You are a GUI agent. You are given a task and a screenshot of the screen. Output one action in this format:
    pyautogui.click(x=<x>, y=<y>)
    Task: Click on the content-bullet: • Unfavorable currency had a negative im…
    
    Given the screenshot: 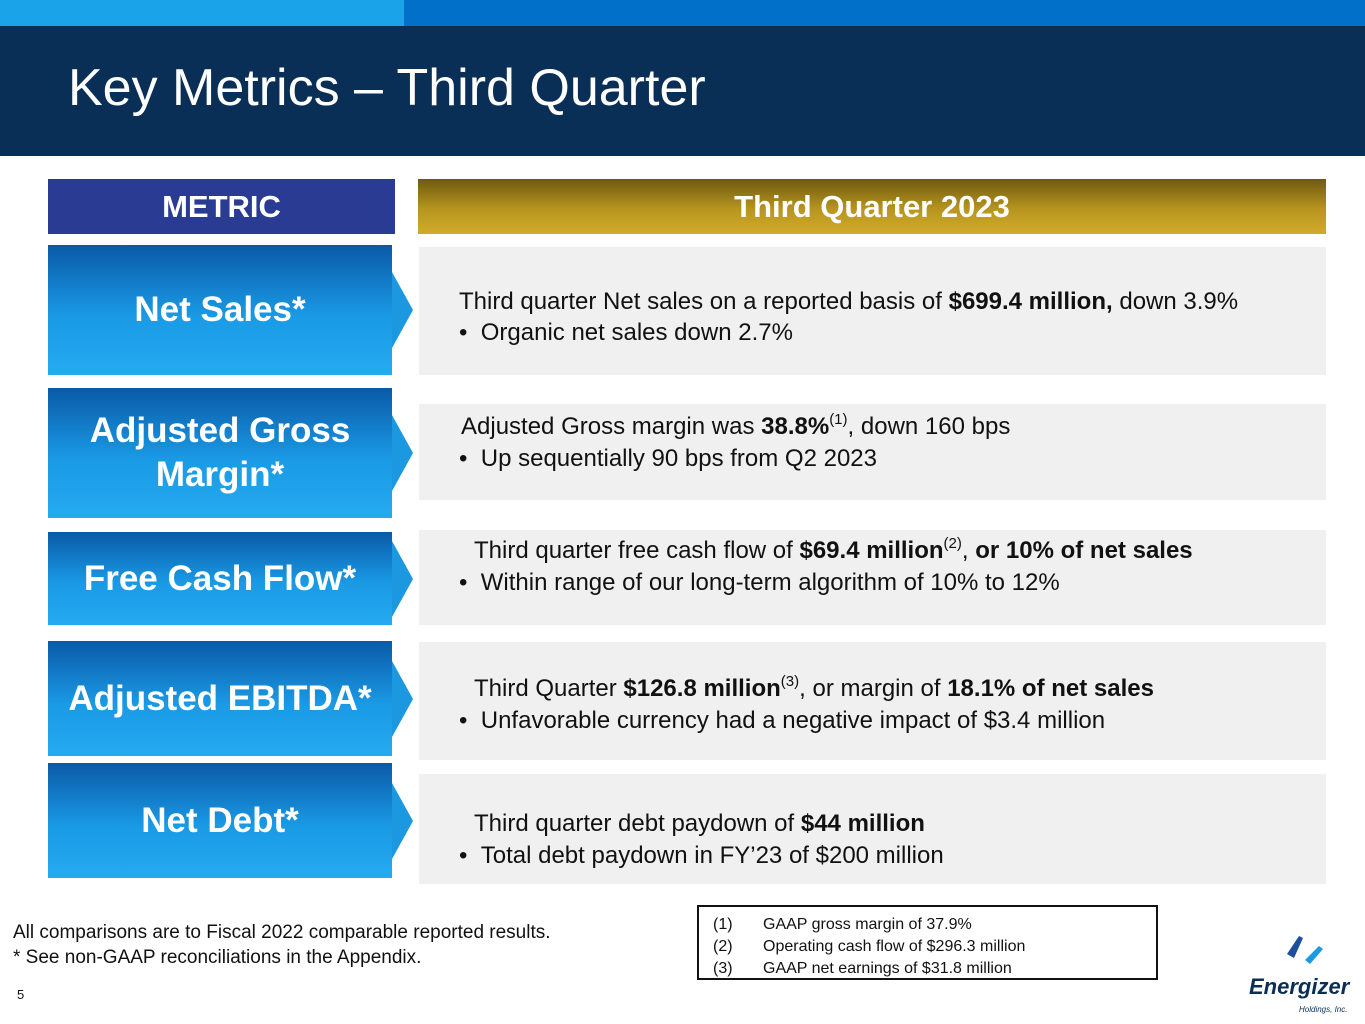 What is the action you would take?
    pyautogui.click(x=782, y=720)
    